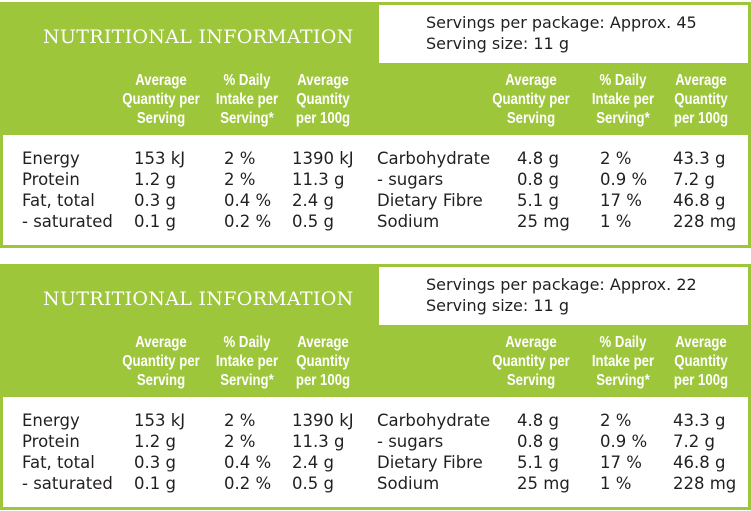 Image resolution: width=751 pixels, height=511 pixels. What do you see at coordinates (538, 420) in the screenshot?
I see `nutrient-value: 4.8 g` at bounding box center [538, 420].